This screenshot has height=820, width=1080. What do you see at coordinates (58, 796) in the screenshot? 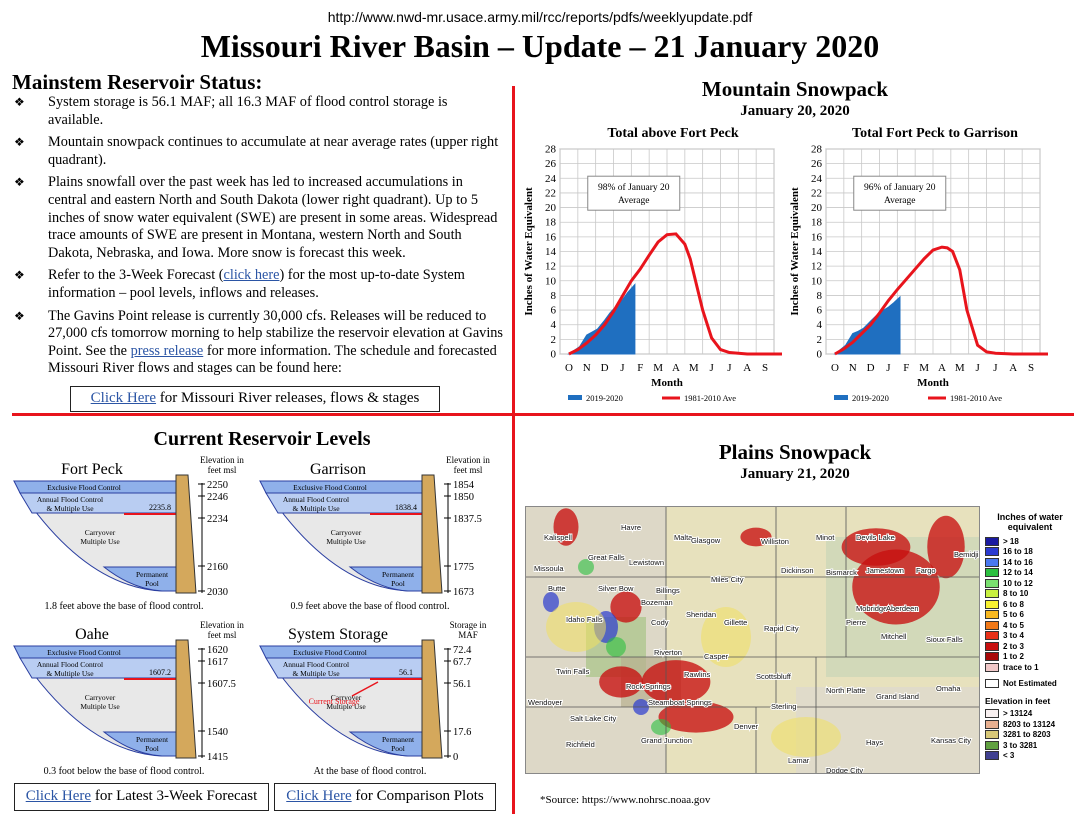
I see `forecast-button-link: Click Here` at bounding box center [58, 796].